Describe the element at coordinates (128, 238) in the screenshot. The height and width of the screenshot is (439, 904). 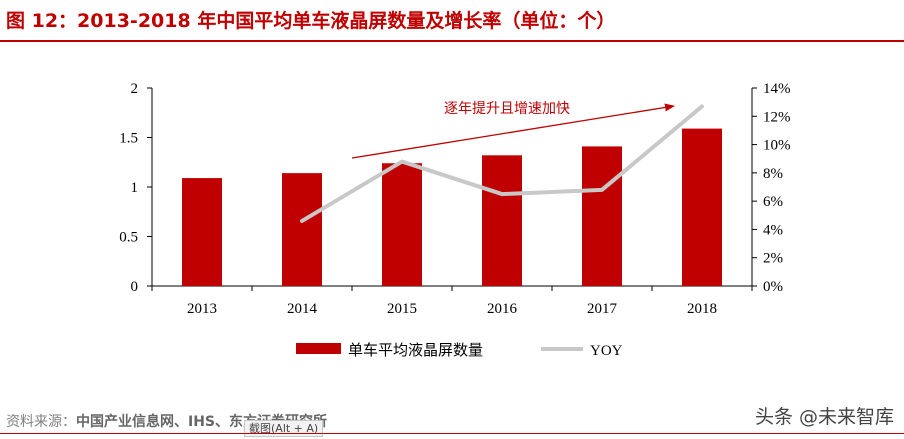
I see `y-left-tick-label: 0.5` at that location.